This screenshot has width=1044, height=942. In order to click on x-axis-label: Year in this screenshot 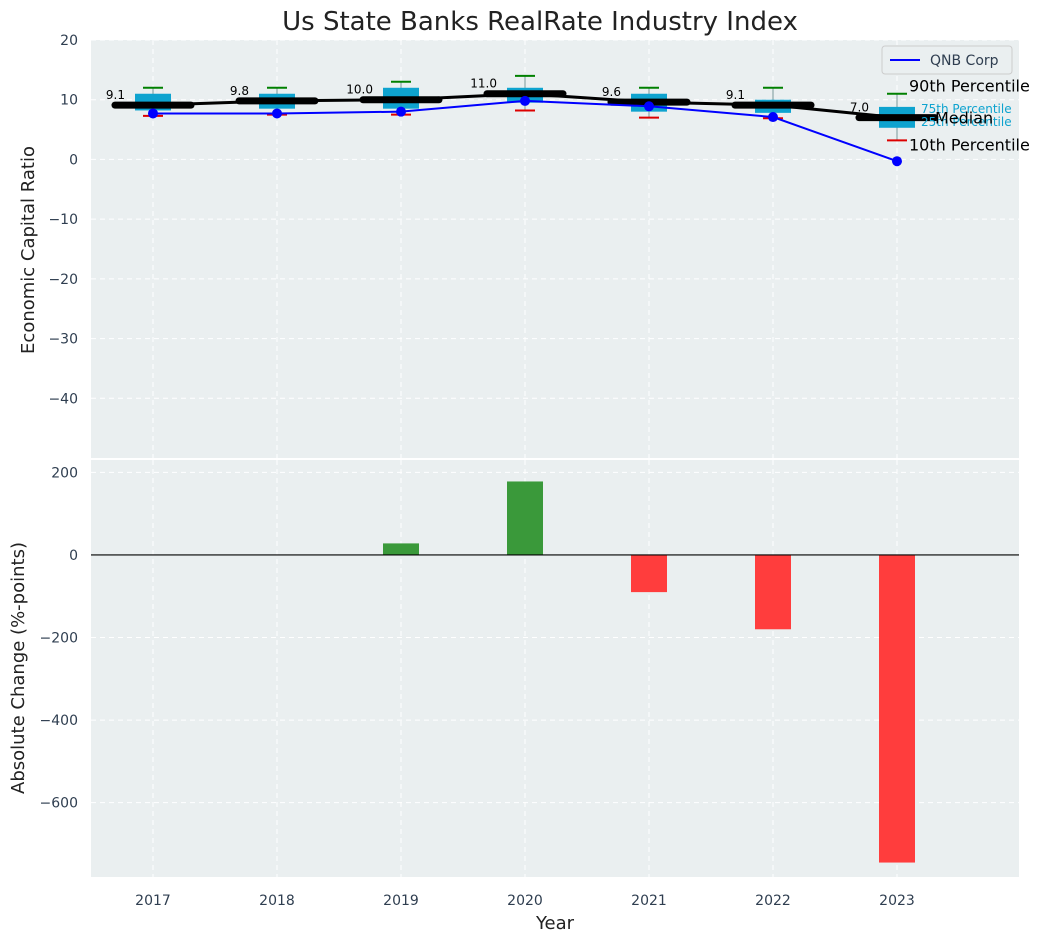, I will do `click(555, 923)`.